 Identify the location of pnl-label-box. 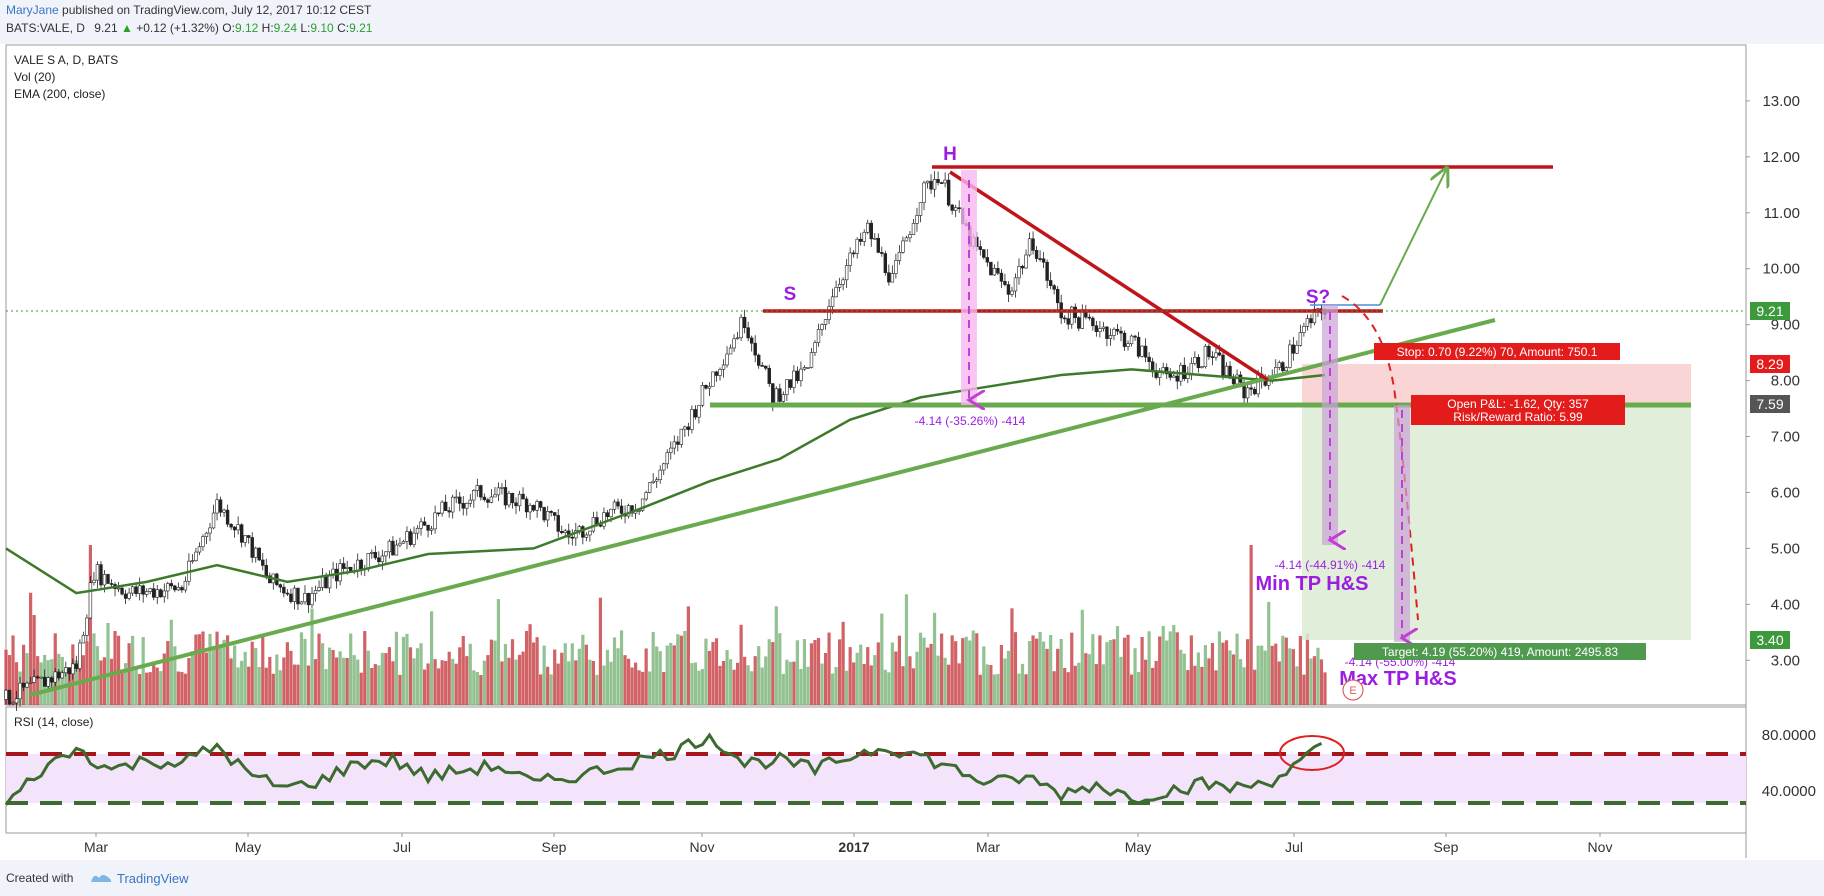
(1518, 410).